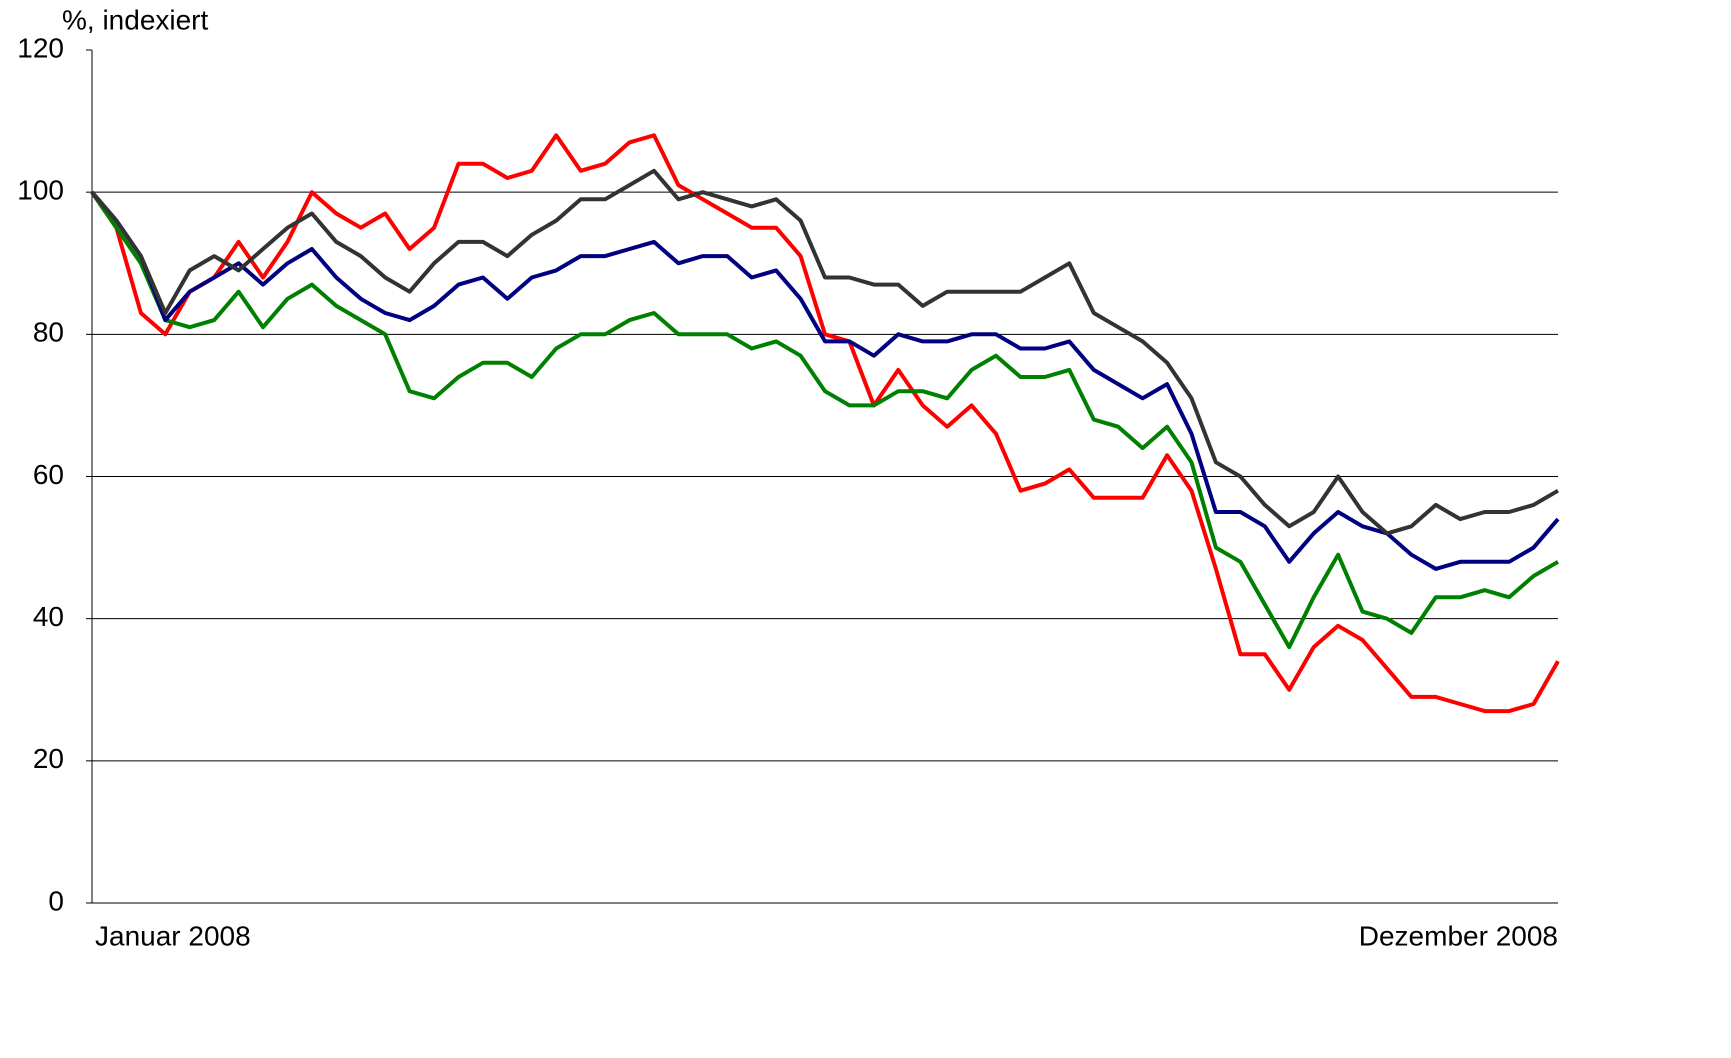  Describe the element at coordinates (48, 758) in the screenshot. I see `y-tick-label: 20` at that location.